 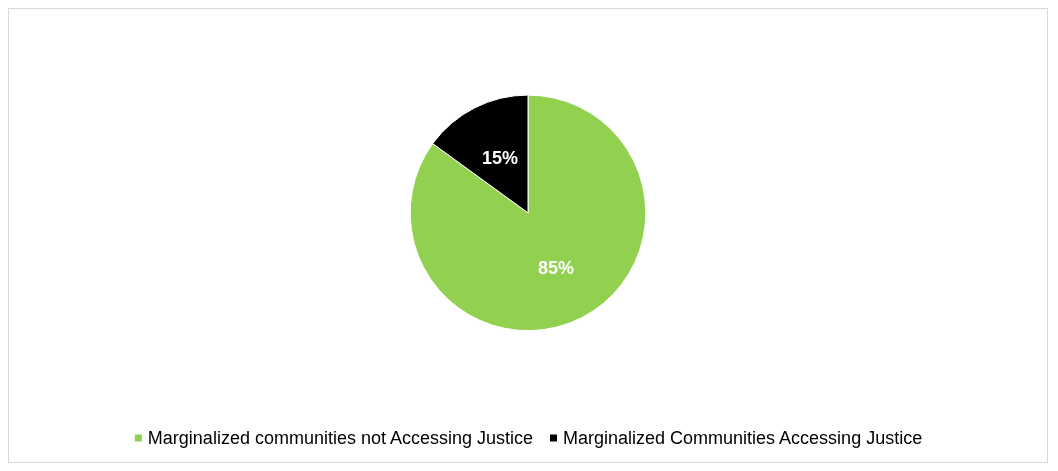 What do you see at coordinates (499, 157) in the screenshot?
I see `data-label: 15%` at bounding box center [499, 157].